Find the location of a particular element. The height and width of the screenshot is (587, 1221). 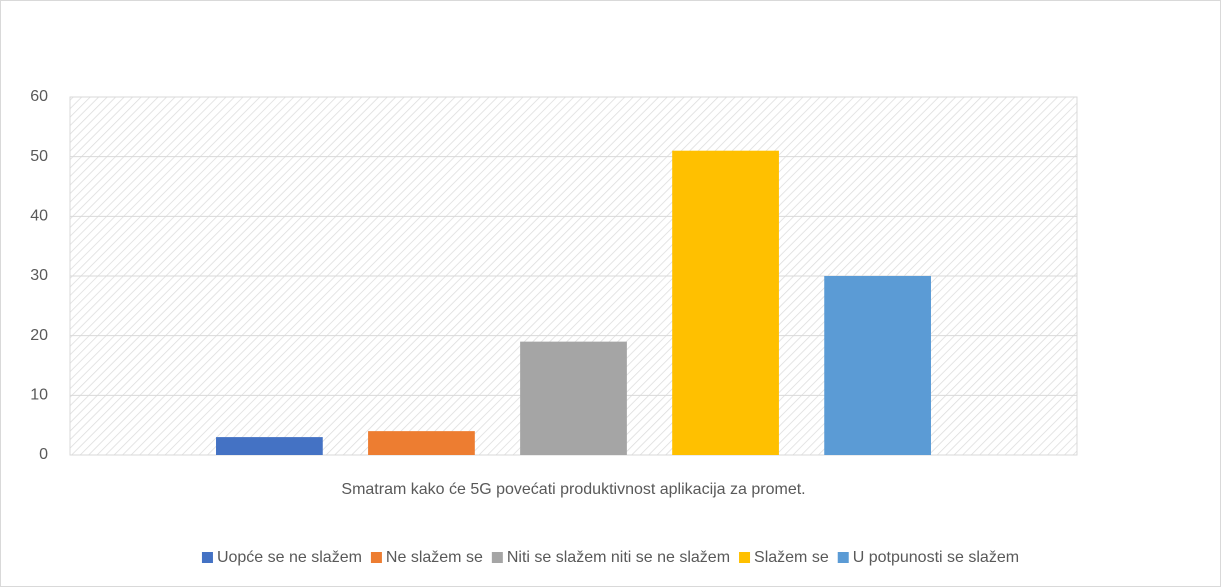

legend-label: Niti se slažem niti se ne slažem is located at coordinates (618, 557).